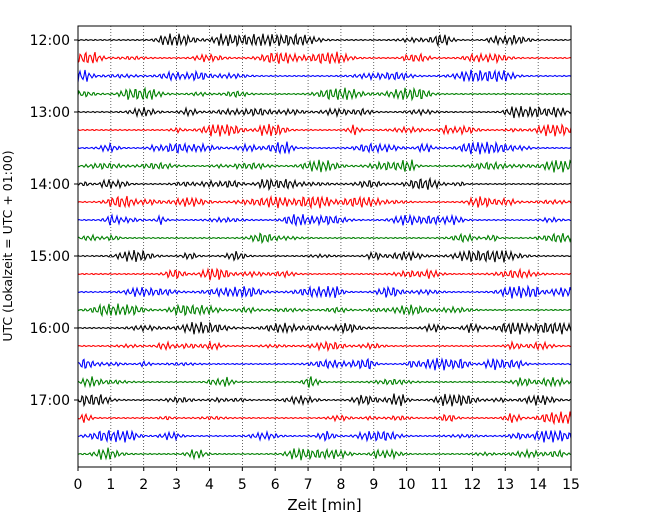  I want to click on y-tick-label: 13:00, so click(50, 113).